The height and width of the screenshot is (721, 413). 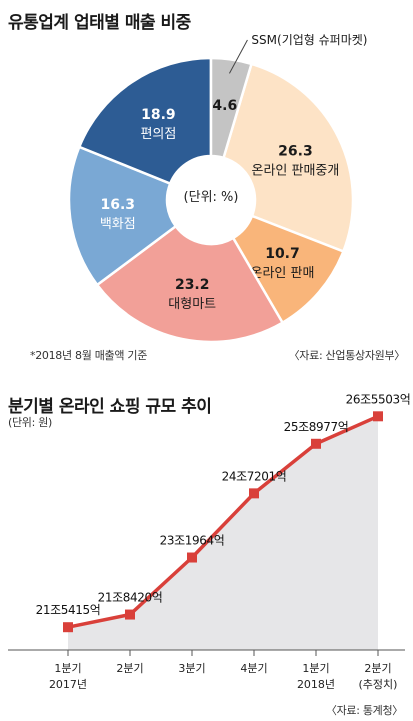 What do you see at coordinates (192, 304) in the screenshot?
I see `pie-label-2: 대형마트` at bounding box center [192, 304].